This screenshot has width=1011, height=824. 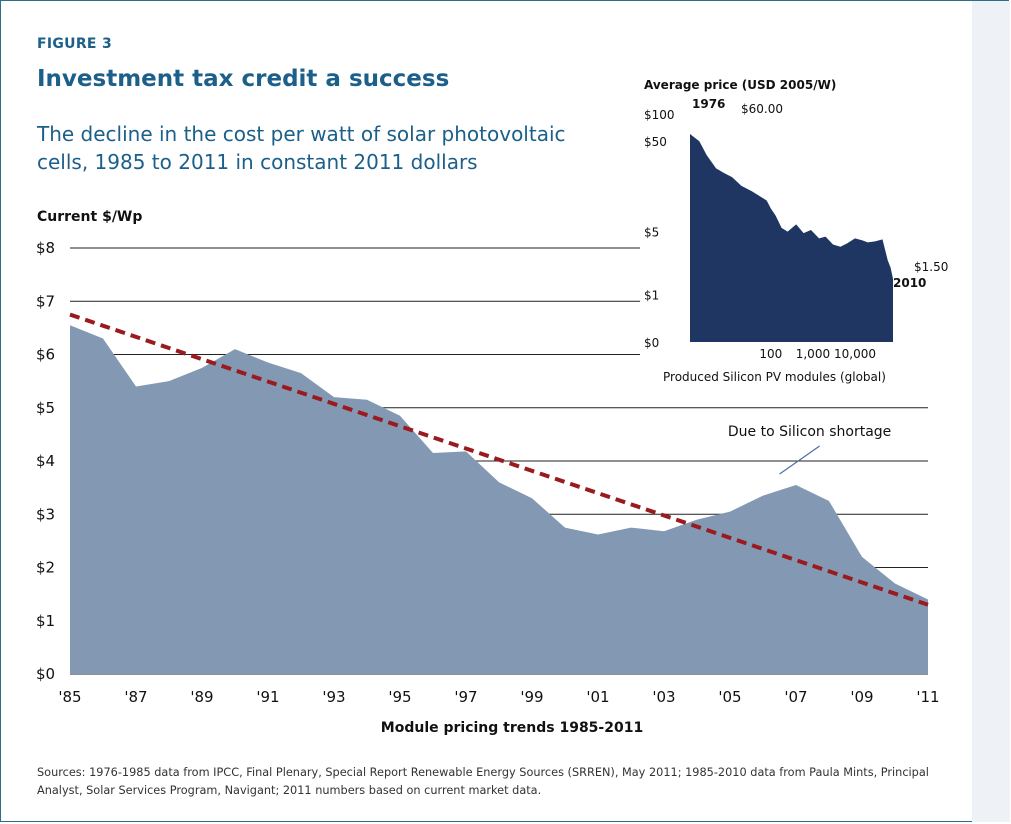 I want to click on main-x-tick-label: '03, so click(x=663, y=697).